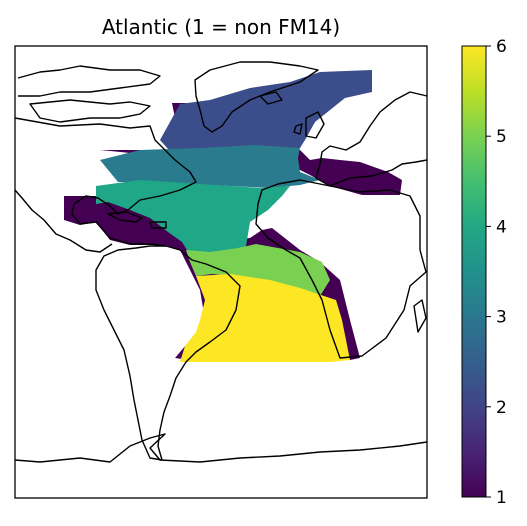 This screenshot has width=527, height=526. I want to click on colorbar-tick-label: 1, so click(501, 498).